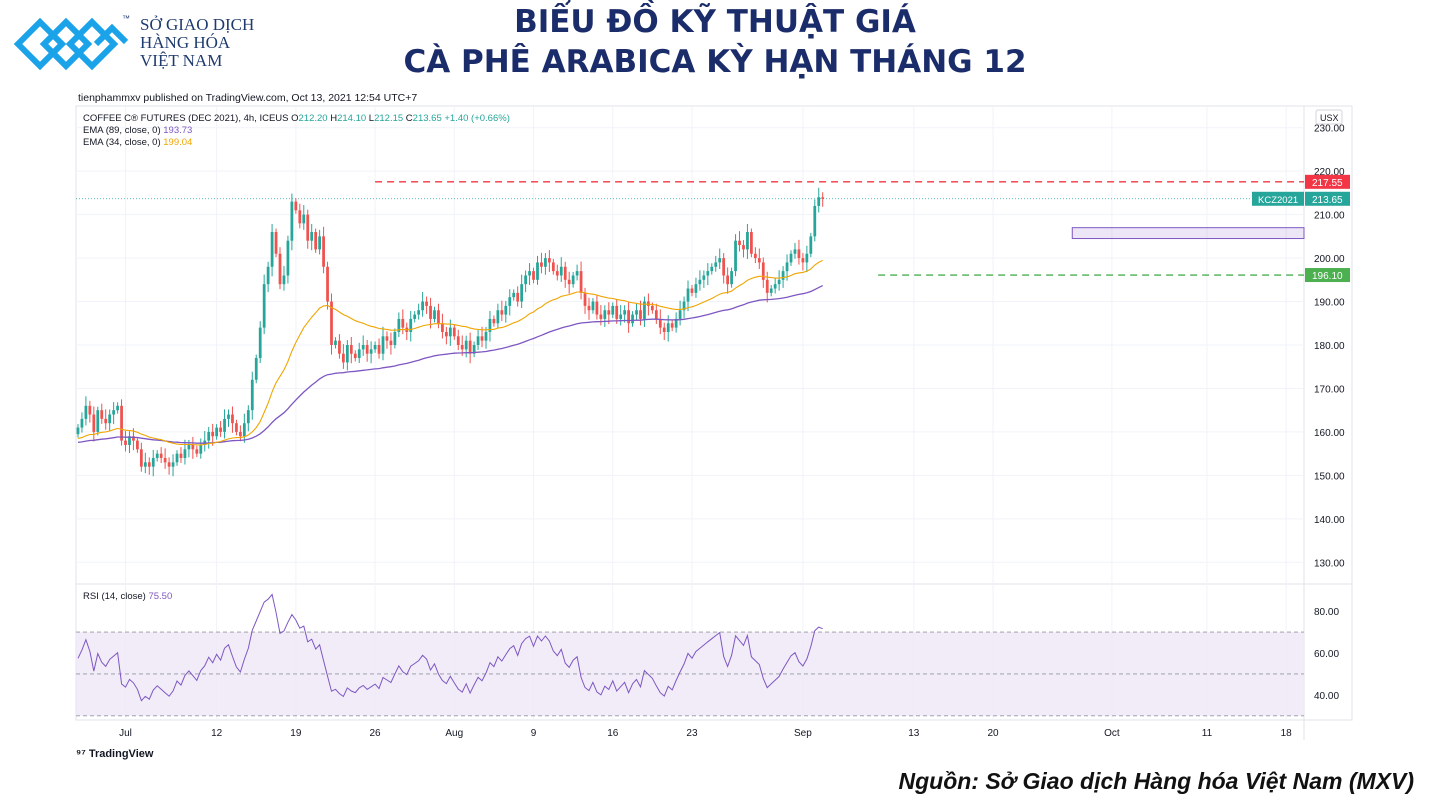 This screenshot has height=804, width=1430. What do you see at coordinates (123, 130) in the screenshot?
I see `ema89-legend-label: EMA (89, close, 0)` at bounding box center [123, 130].